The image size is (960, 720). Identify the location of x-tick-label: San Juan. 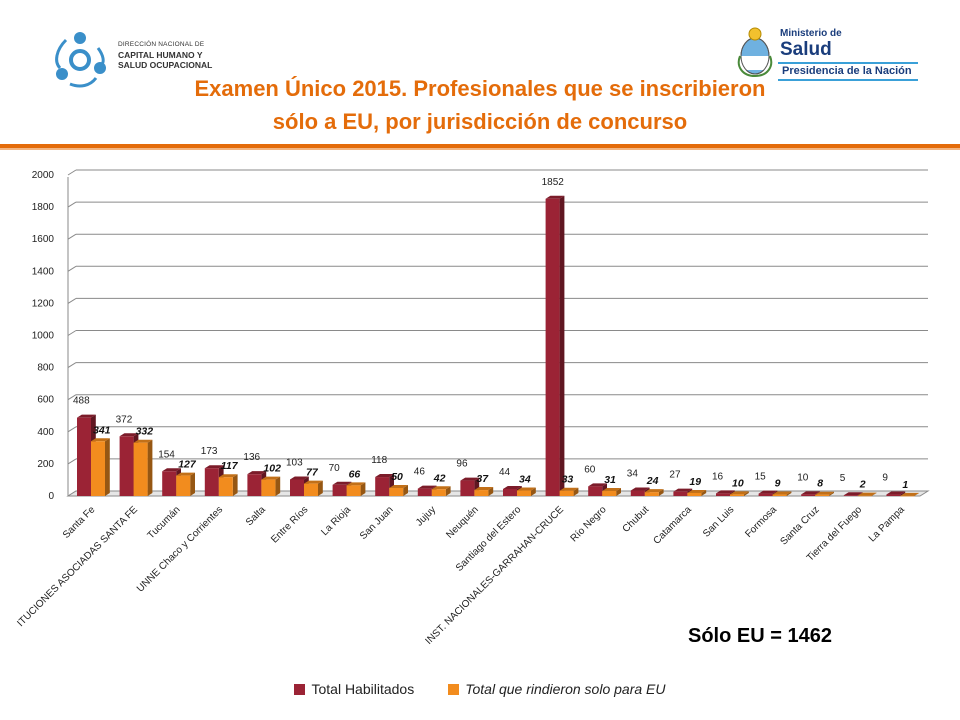
(377, 523).